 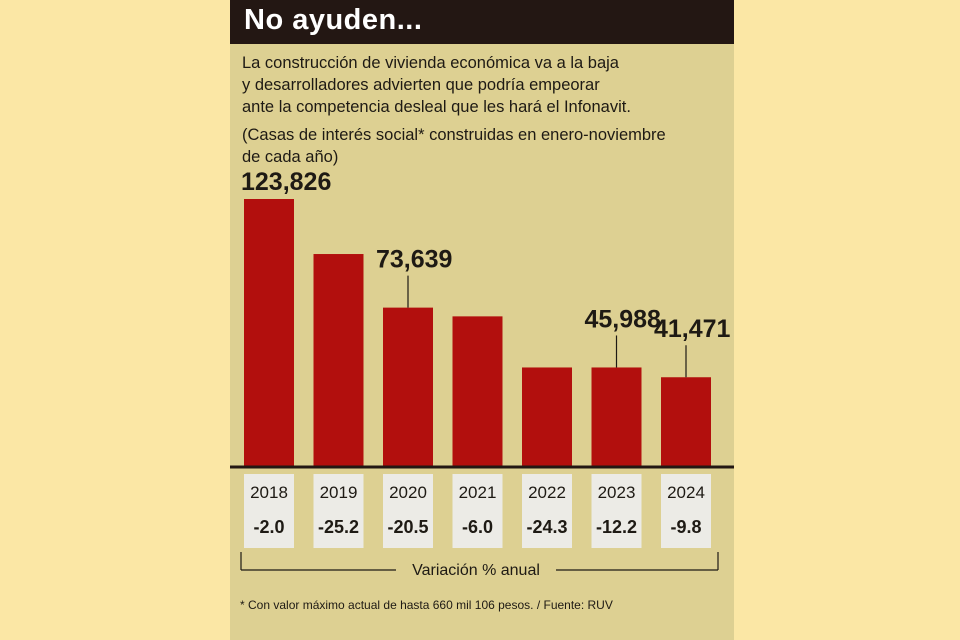 What do you see at coordinates (290, 157) in the screenshot?
I see `subtitle-line-2: de cada año)` at bounding box center [290, 157].